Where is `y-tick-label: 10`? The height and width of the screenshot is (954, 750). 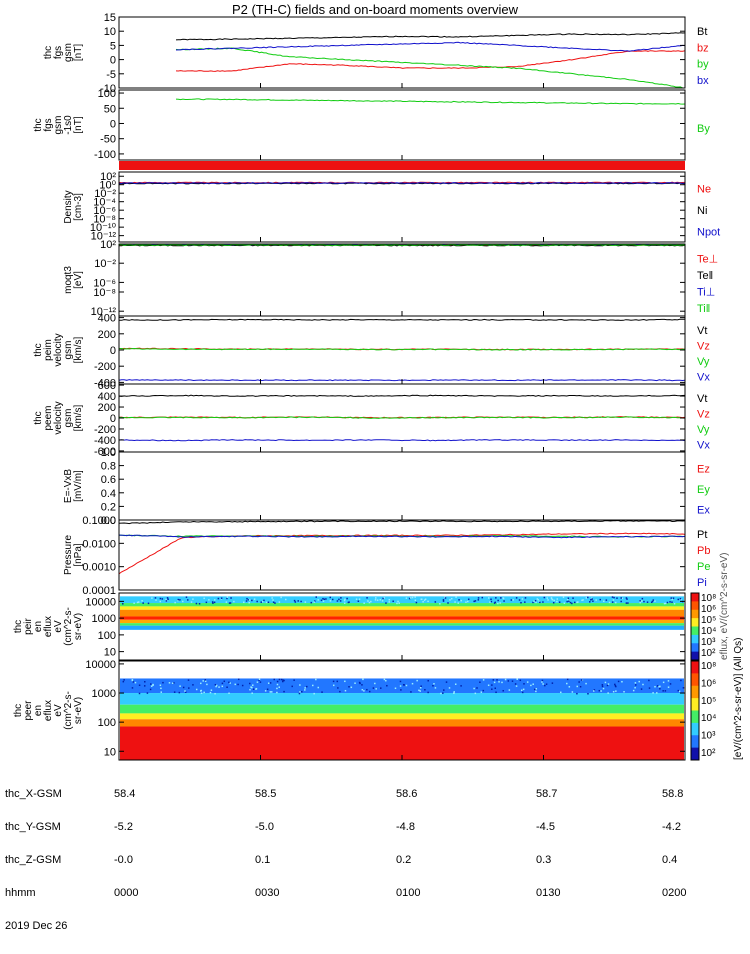
y-tick-label: 10 is located at coordinates (110, 752).